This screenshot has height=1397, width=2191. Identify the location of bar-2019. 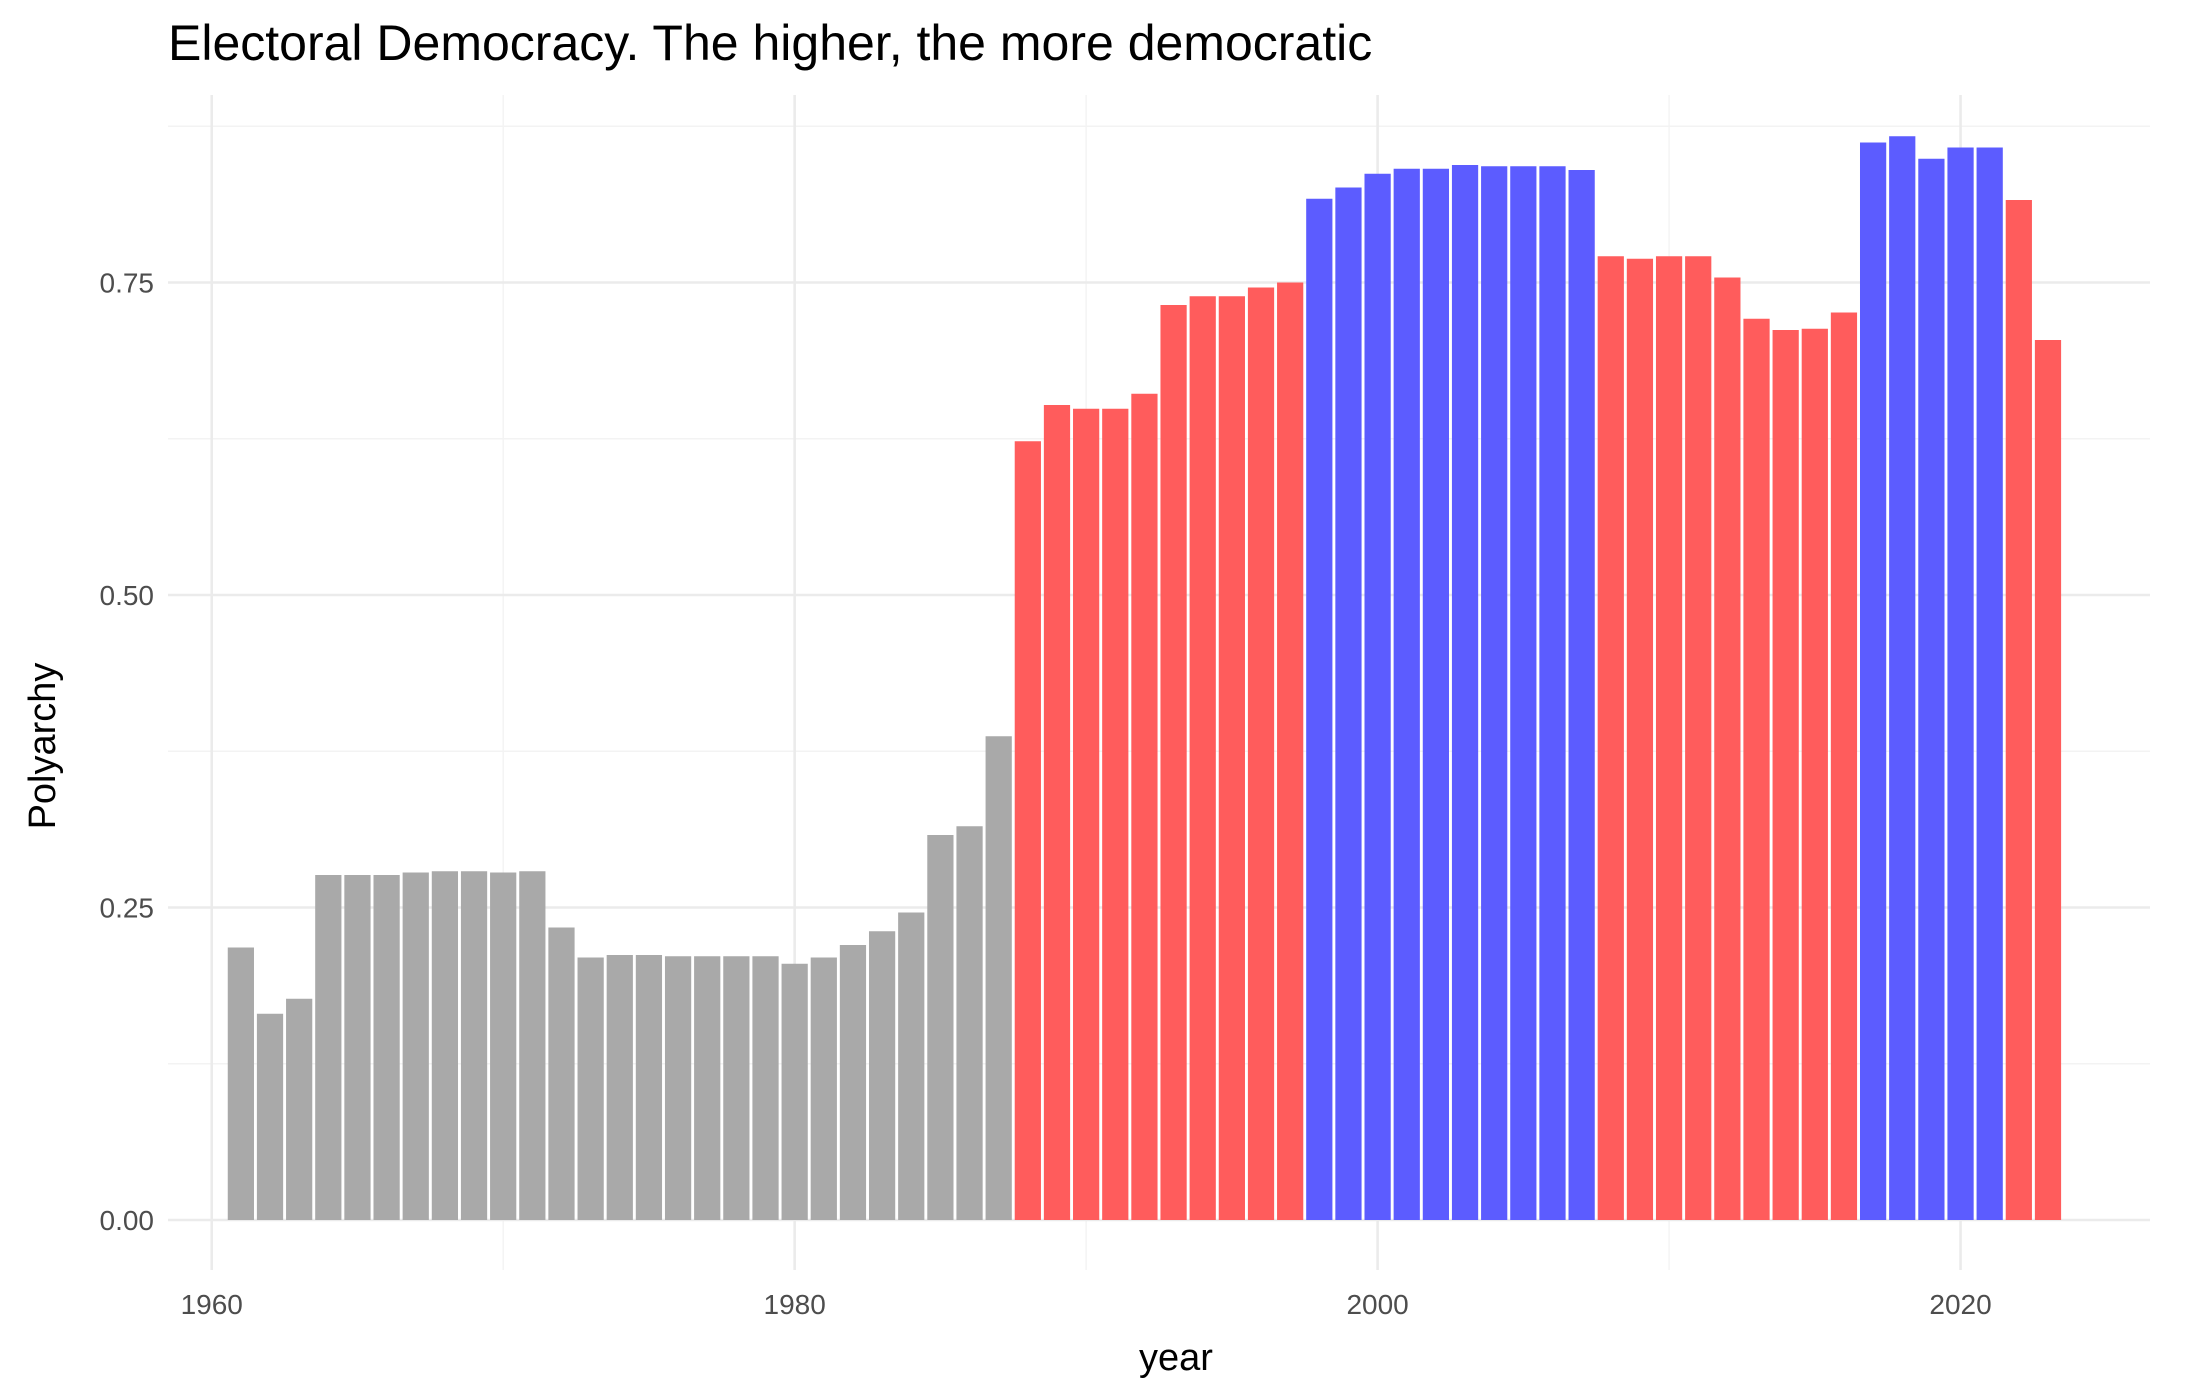
(1931, 689).